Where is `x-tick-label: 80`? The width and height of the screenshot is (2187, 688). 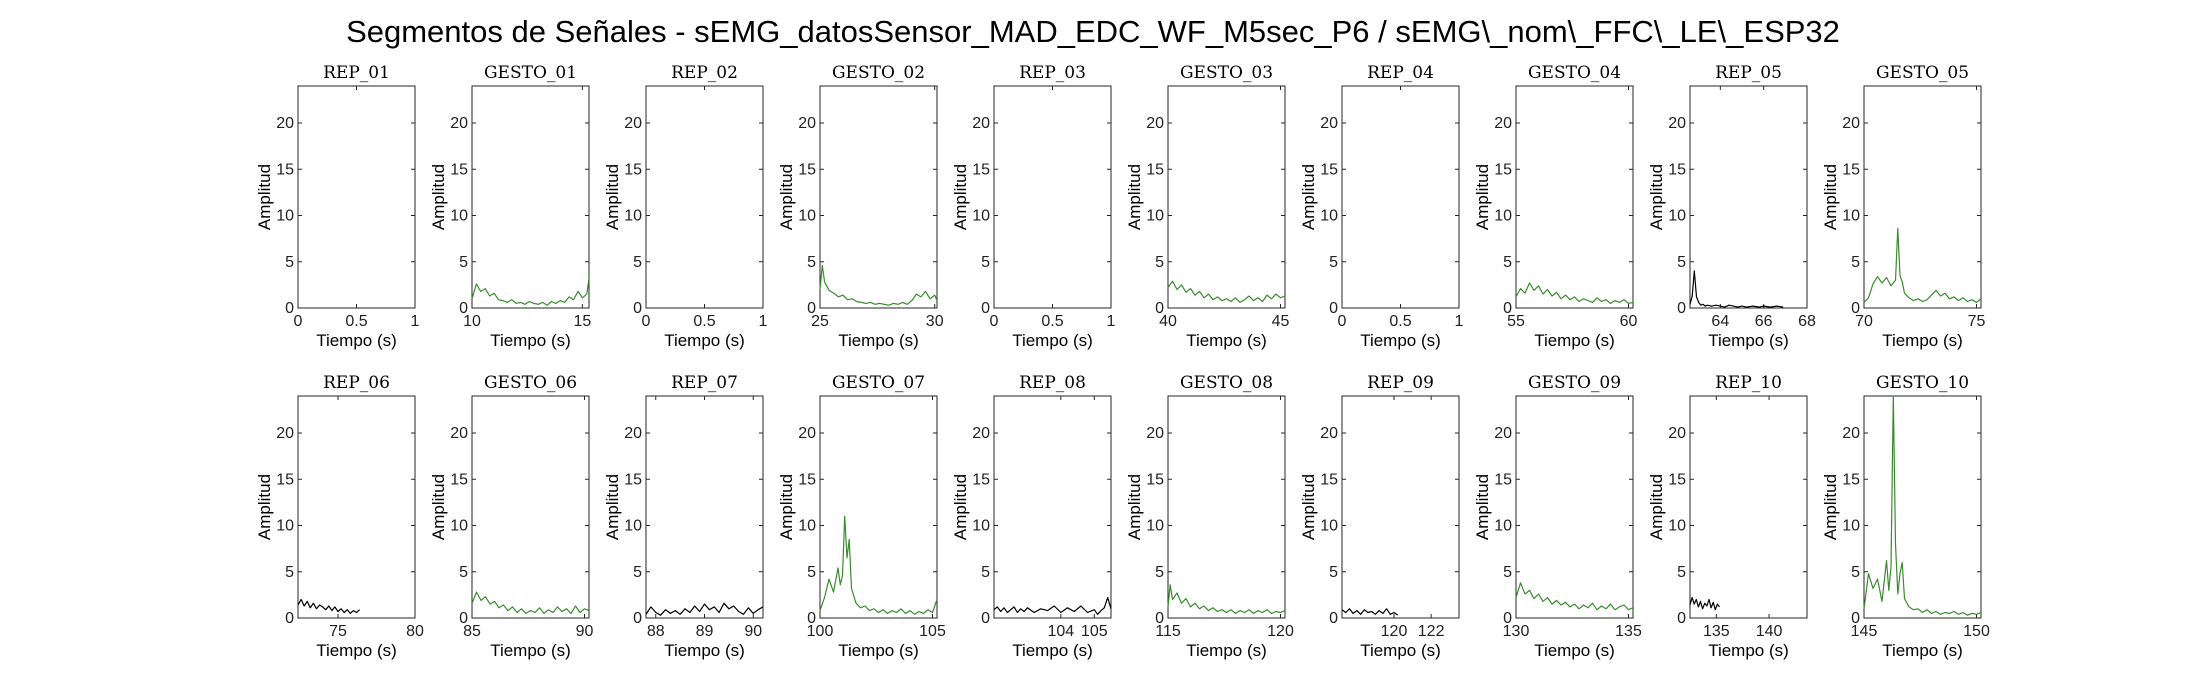
x-tick-label: 80 is located at coordinates (415, 631).